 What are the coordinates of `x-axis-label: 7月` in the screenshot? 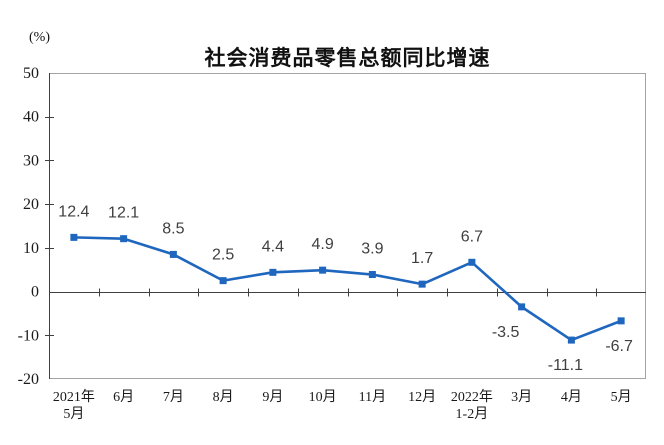 It's located at (173, 397).